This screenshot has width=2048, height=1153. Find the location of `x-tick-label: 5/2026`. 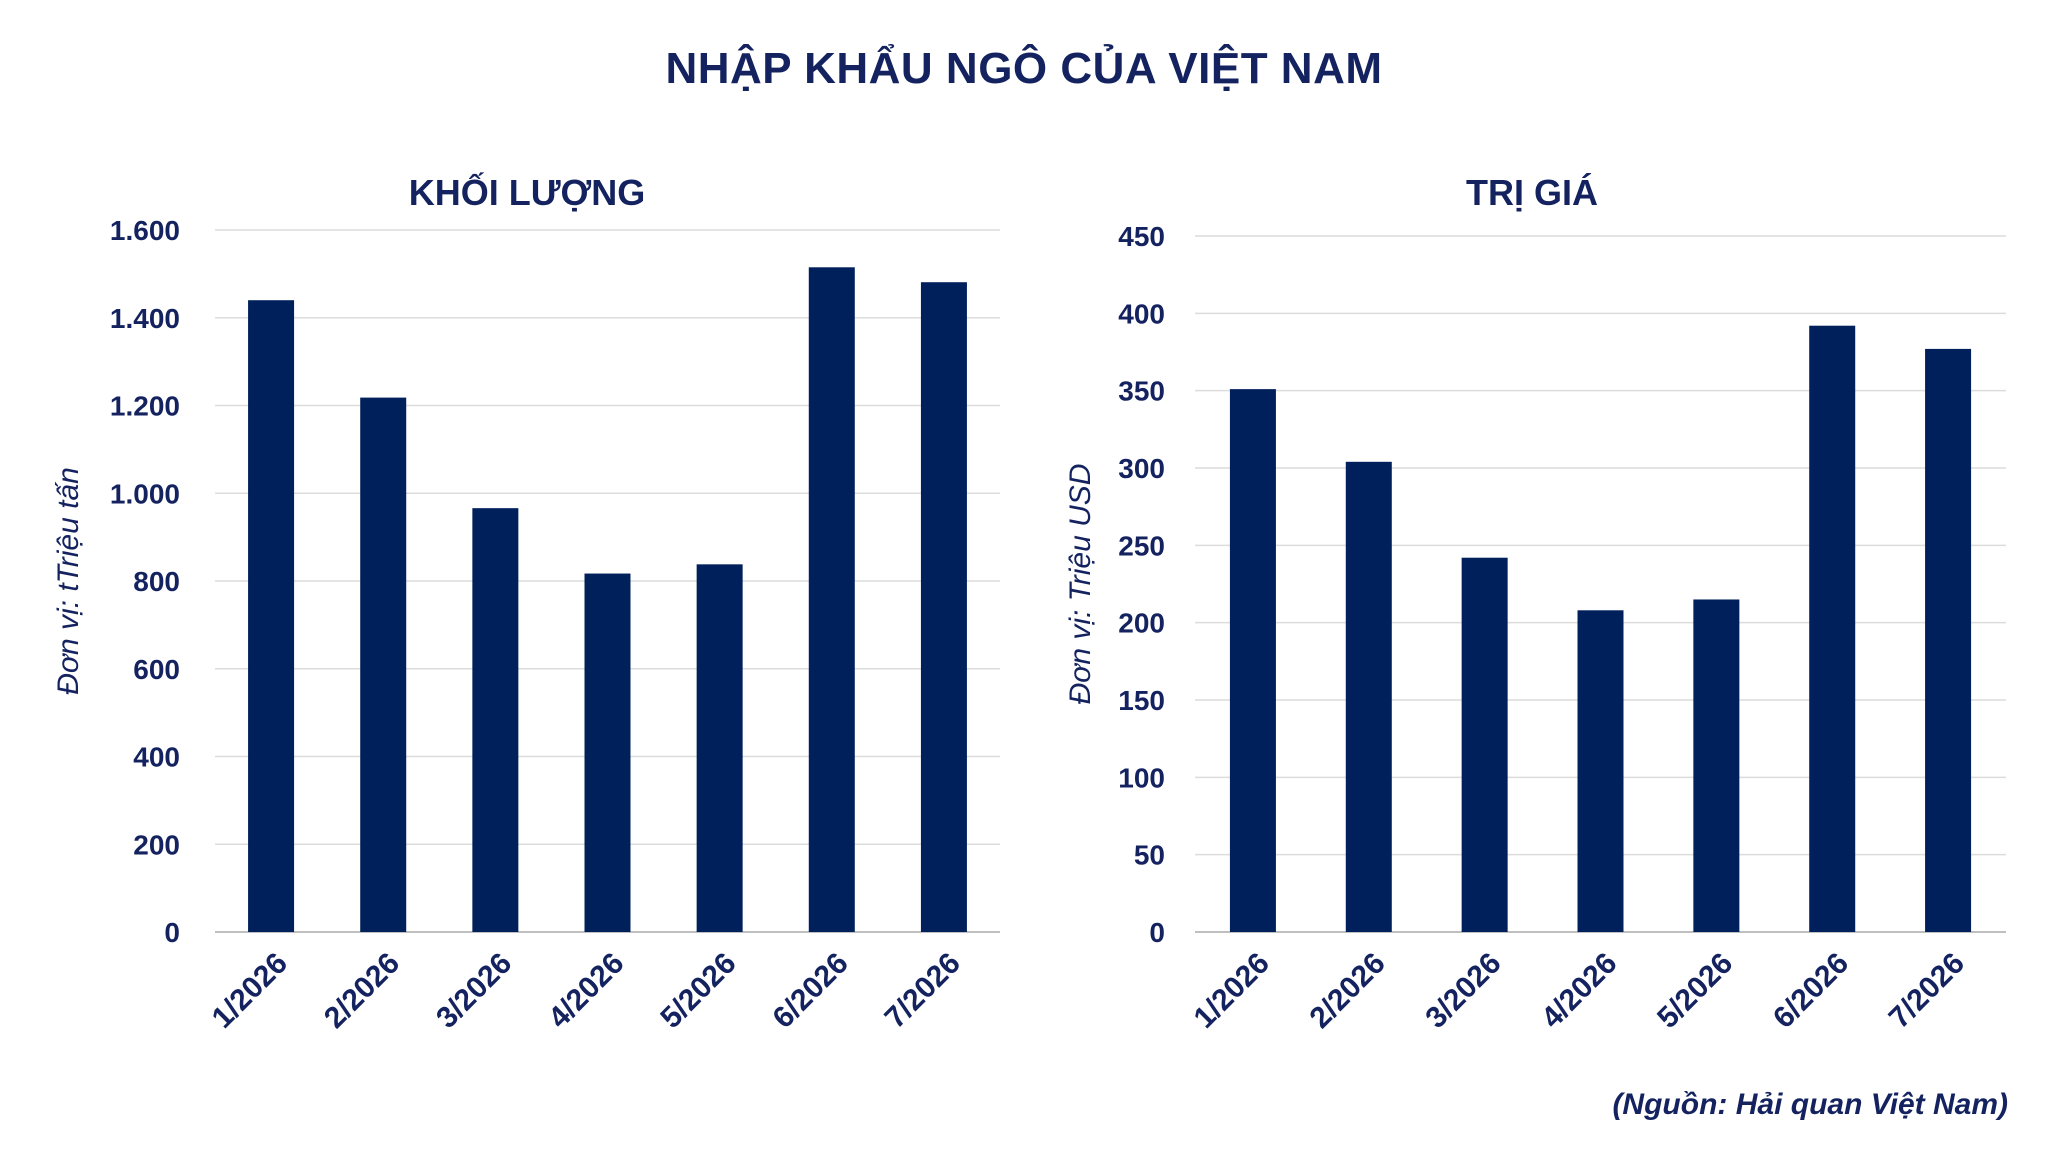

x-tick-label: 5/2026 is located at coordinates (1695, 991).